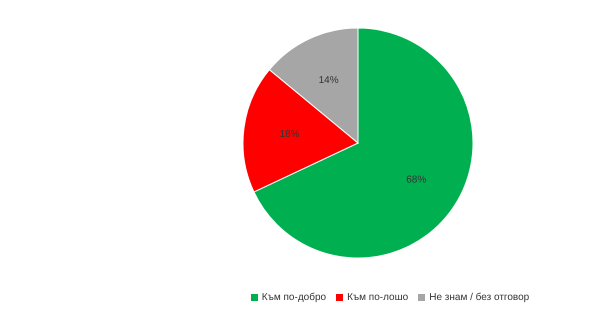 Image resolution: width=600 pixels, height=321 pixels. Describe the element at coordinates (416, 180) in the screenshot. I see `data-label: 68%` at that location.